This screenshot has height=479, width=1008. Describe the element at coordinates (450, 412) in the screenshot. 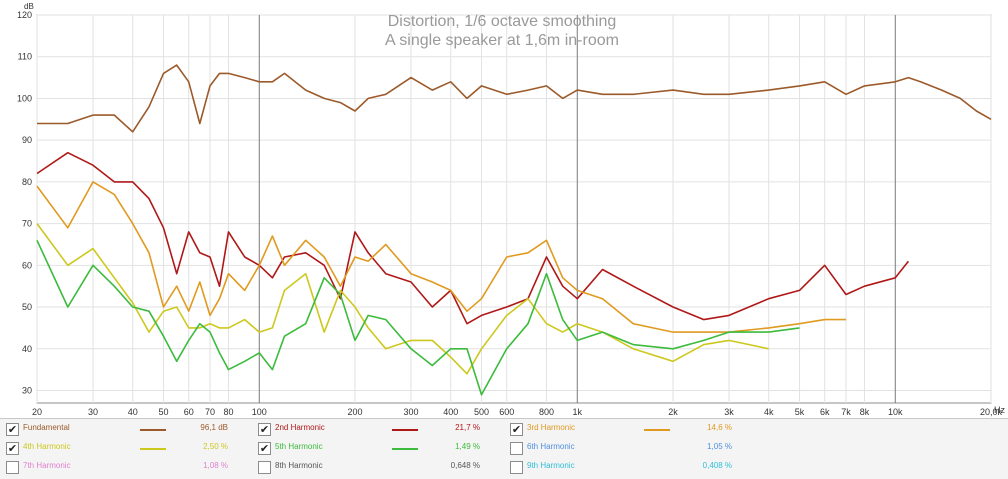

I see `x-tick-label: 400` at that location.